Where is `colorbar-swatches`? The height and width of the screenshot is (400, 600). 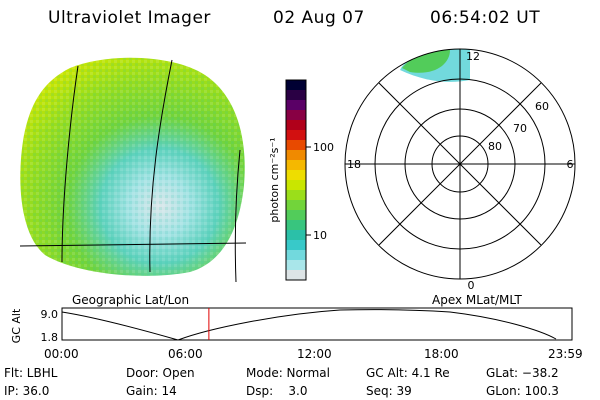 colorbar-swatches is located at coordinates (296, 180).